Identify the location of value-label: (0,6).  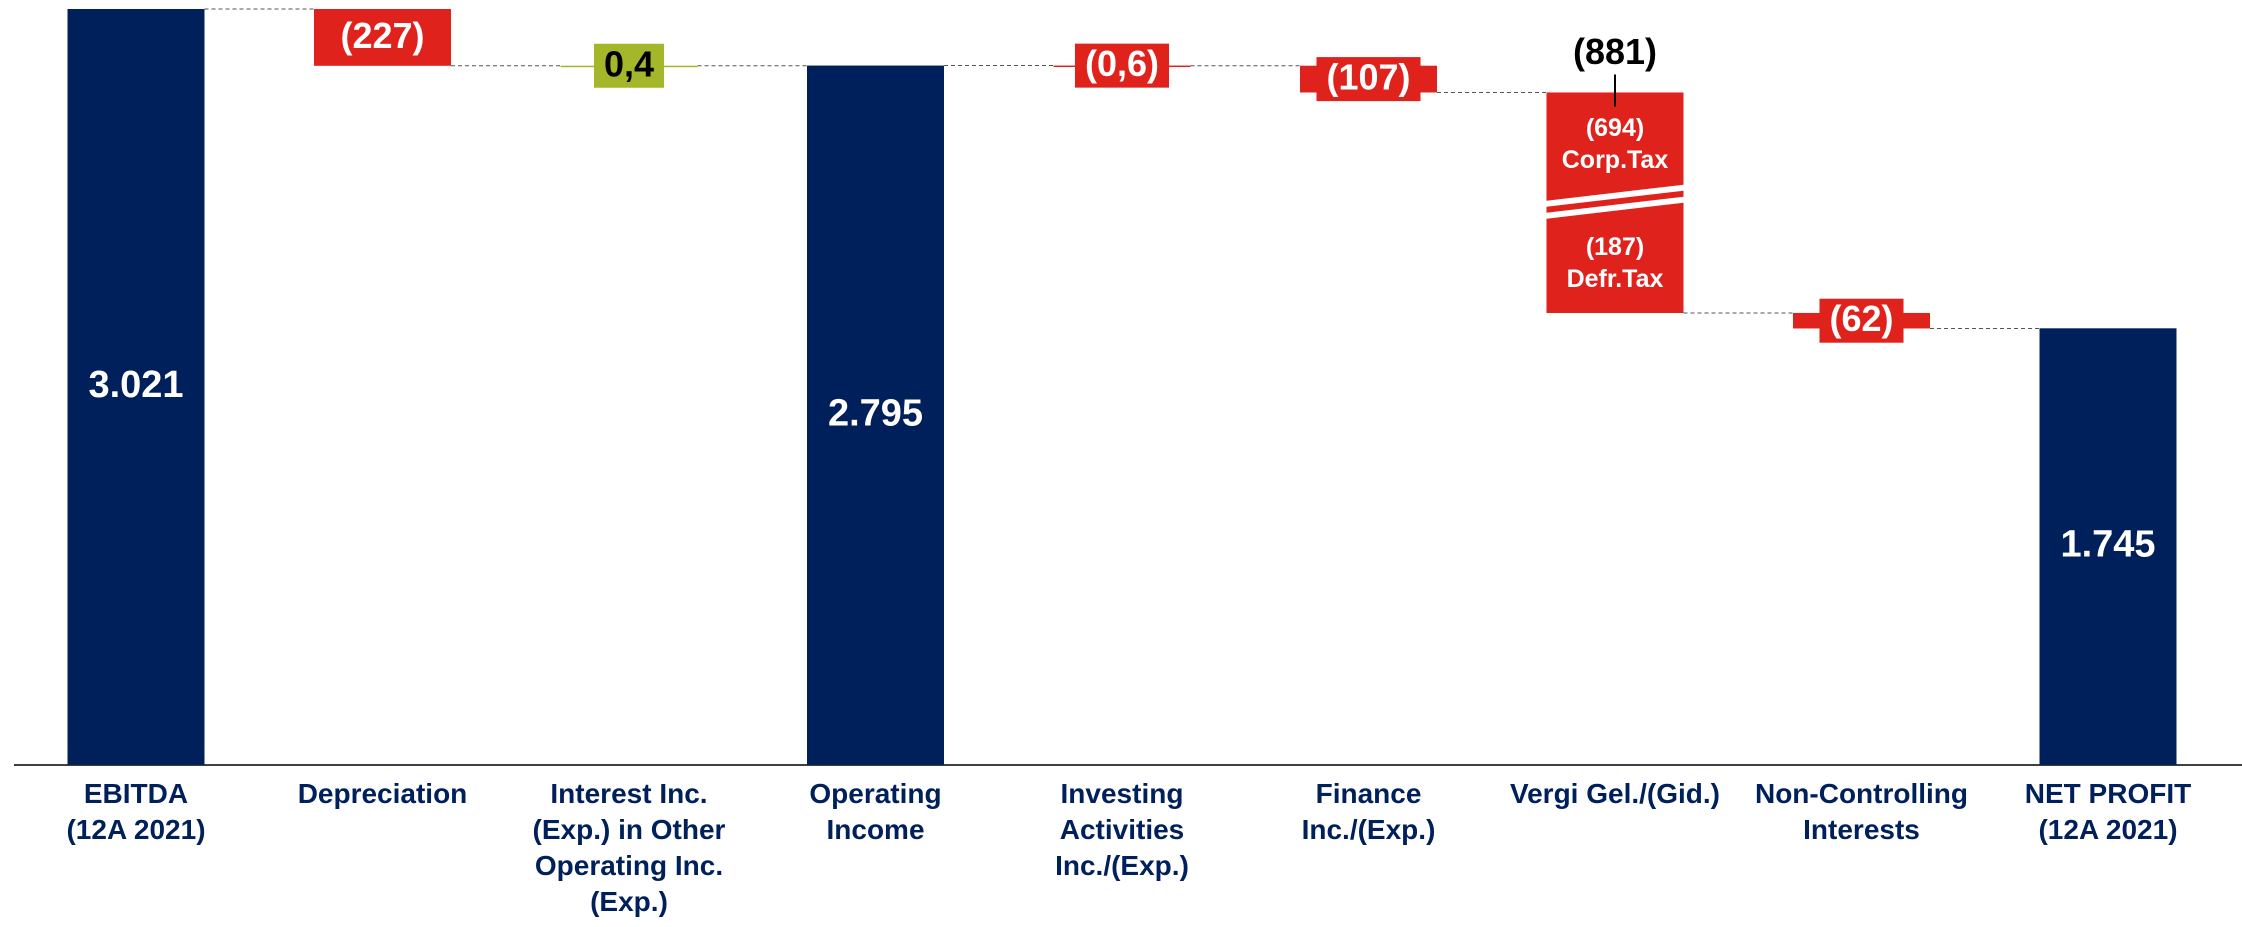
(1122, 63).